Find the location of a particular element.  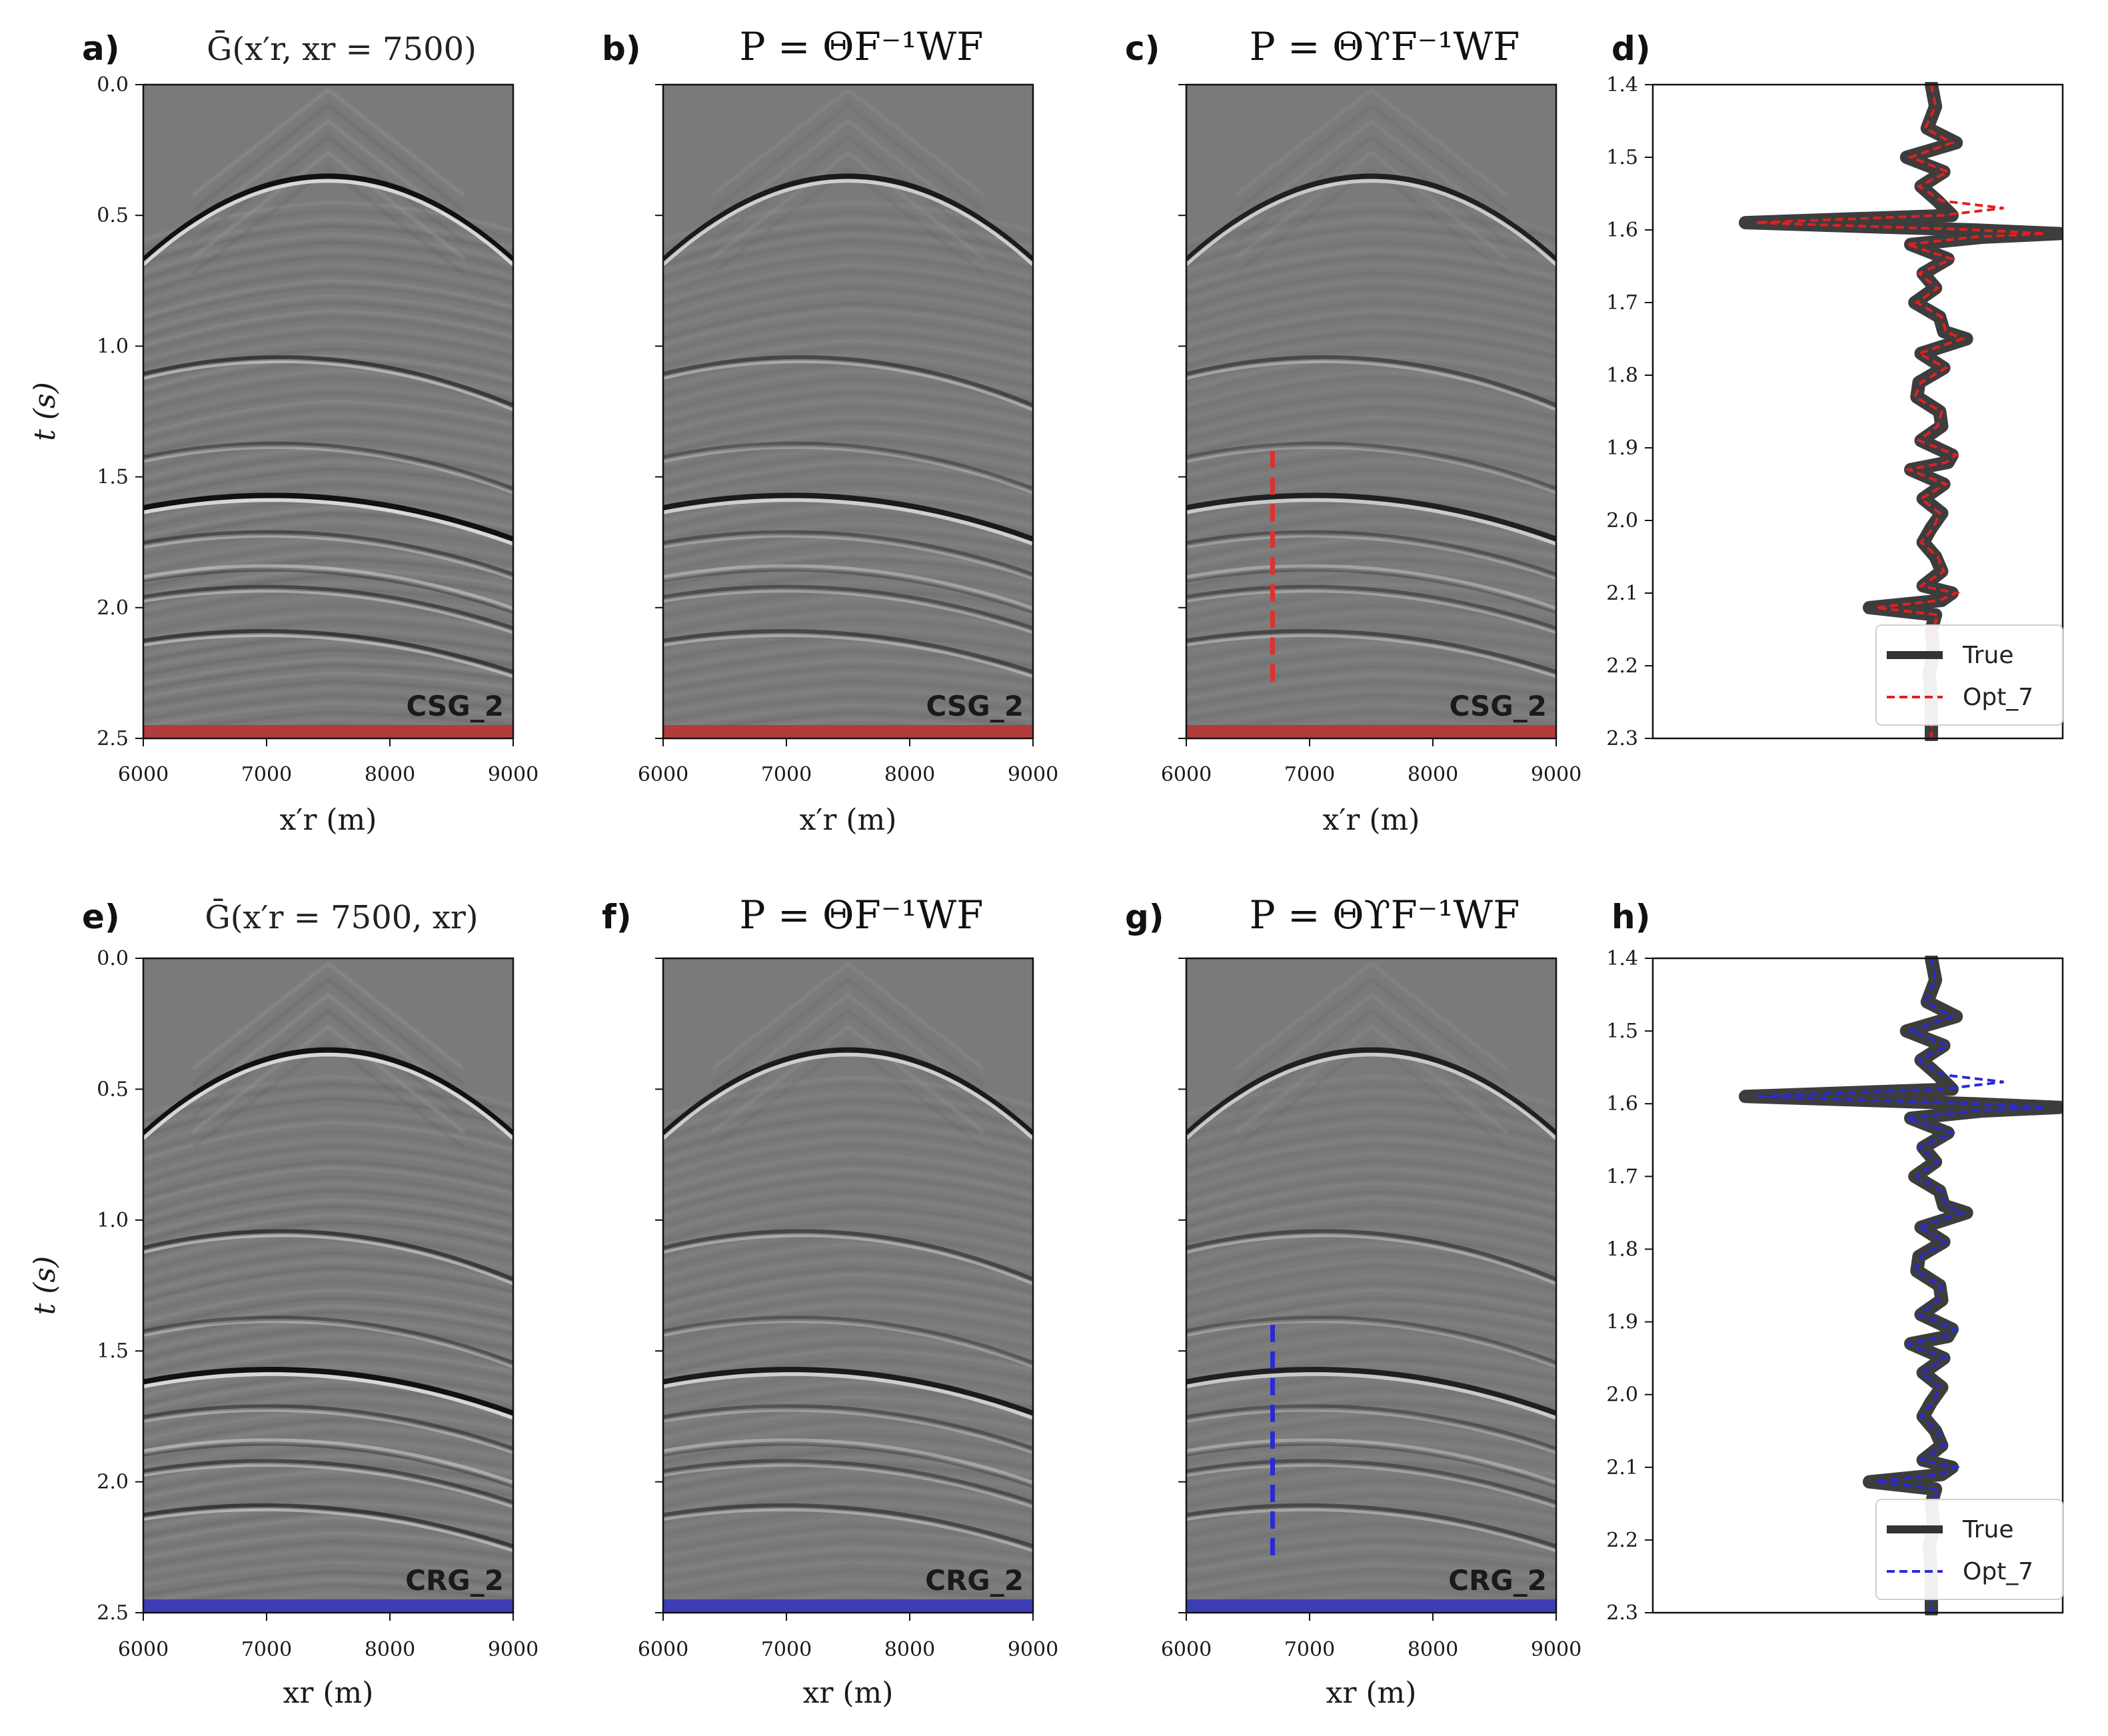

texture-layer is located at coordinates (328, 413).